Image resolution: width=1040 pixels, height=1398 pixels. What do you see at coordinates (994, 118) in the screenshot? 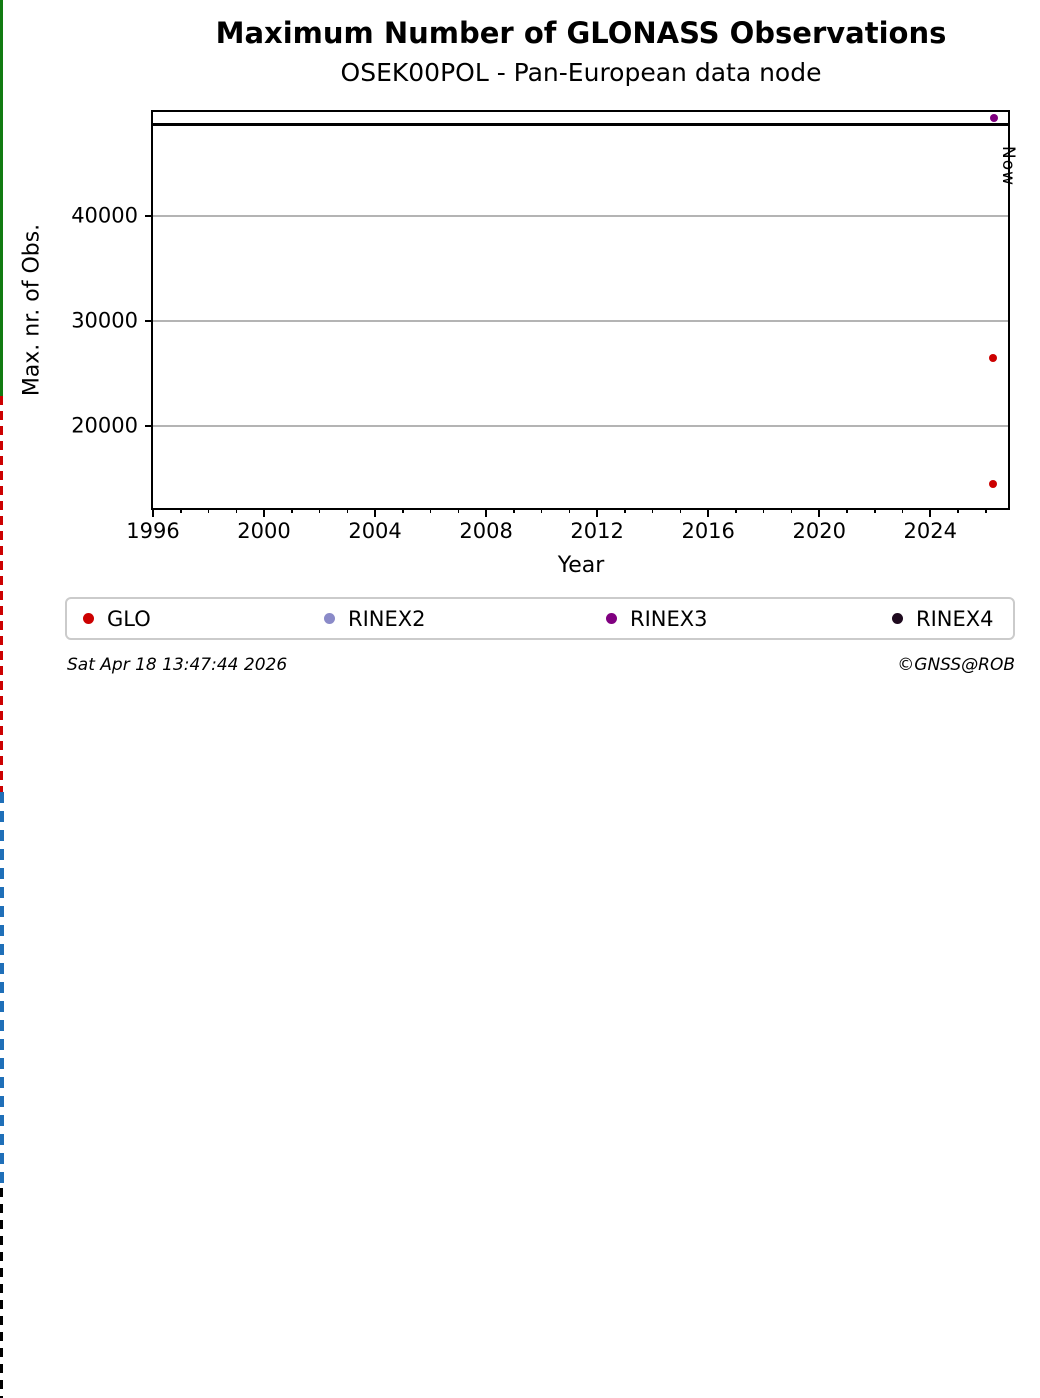
I see `data-point-rinex3` at bounding box center [994, 118].